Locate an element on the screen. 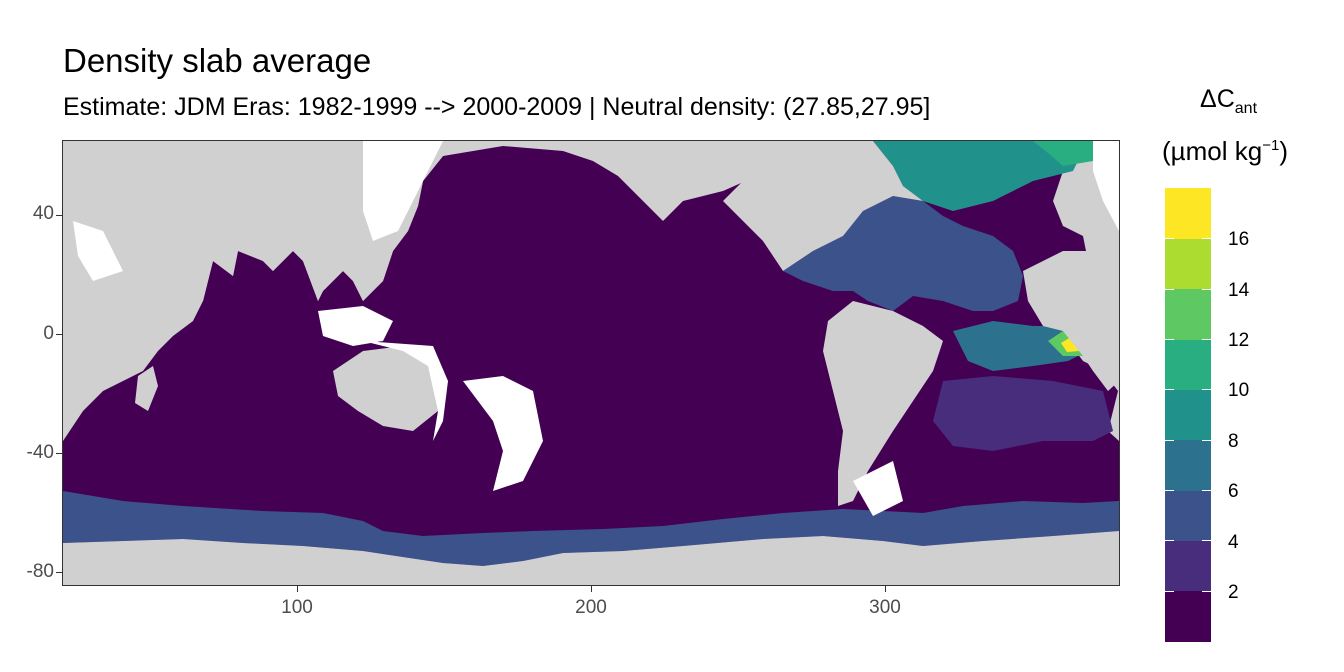 The height and width of the screenshot is (672, 1344). legend-break-label: 2 is located at coordinates (1233, 592).